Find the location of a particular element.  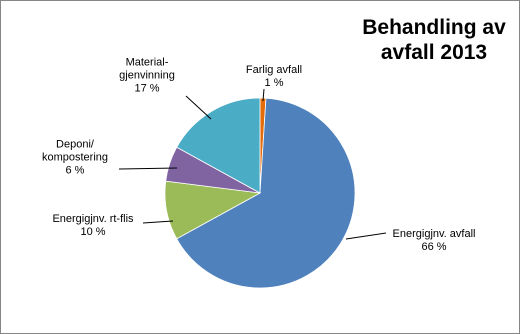

category-label: Farlig avfall is located at coordinates (274, 70).